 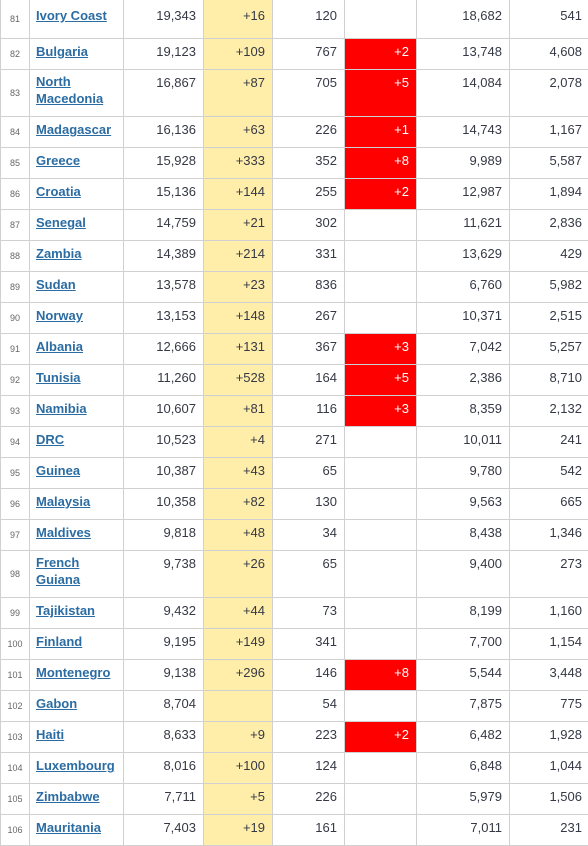 I want to click on active-cases-cell: 3,448, so click(x=549, y=675).